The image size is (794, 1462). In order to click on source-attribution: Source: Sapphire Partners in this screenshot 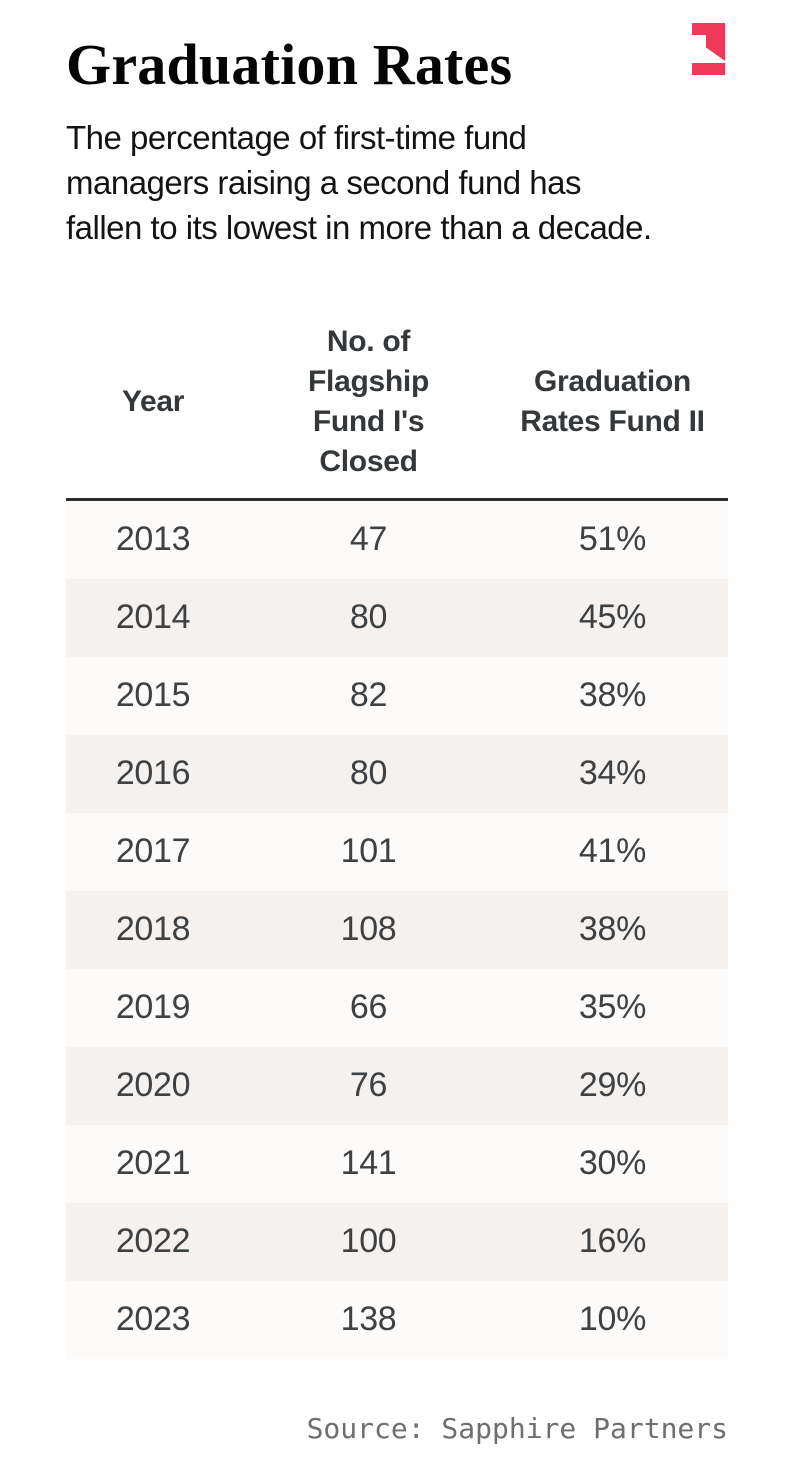, I will do `click(517, 1428)`.